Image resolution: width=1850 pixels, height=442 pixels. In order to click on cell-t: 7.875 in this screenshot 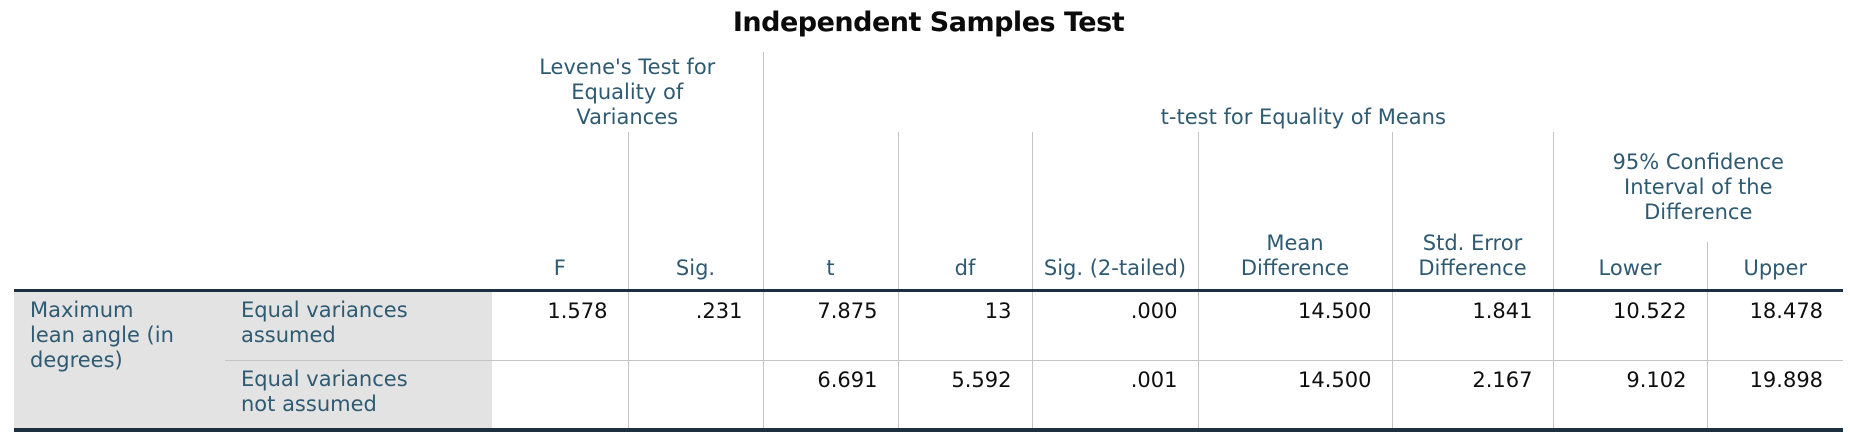, I will do `click(831, 325)`.